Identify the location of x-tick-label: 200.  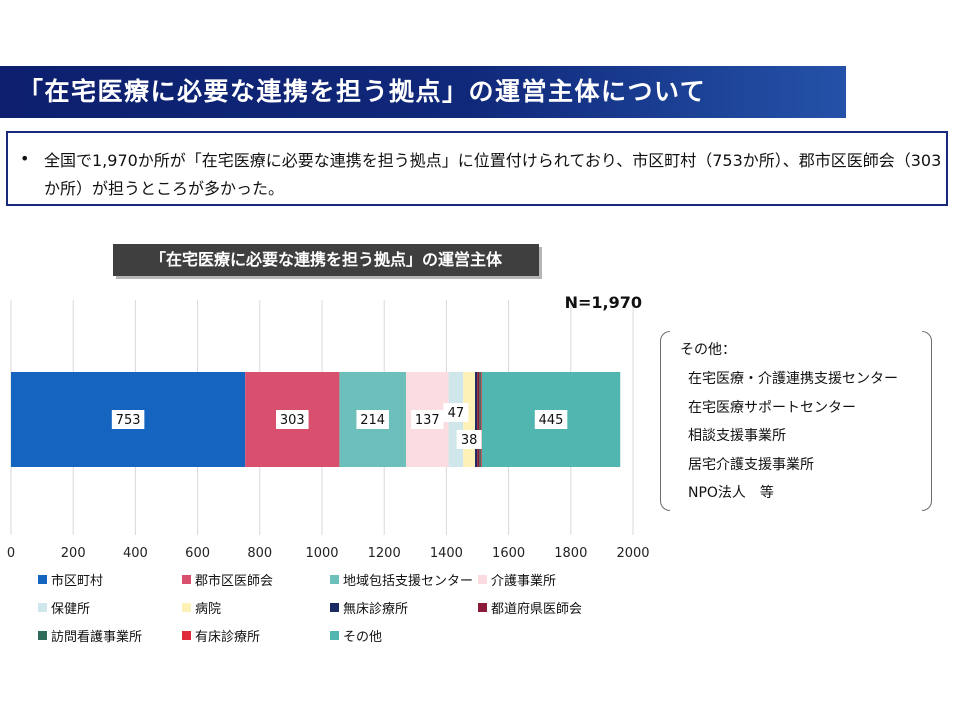
(73, 553).